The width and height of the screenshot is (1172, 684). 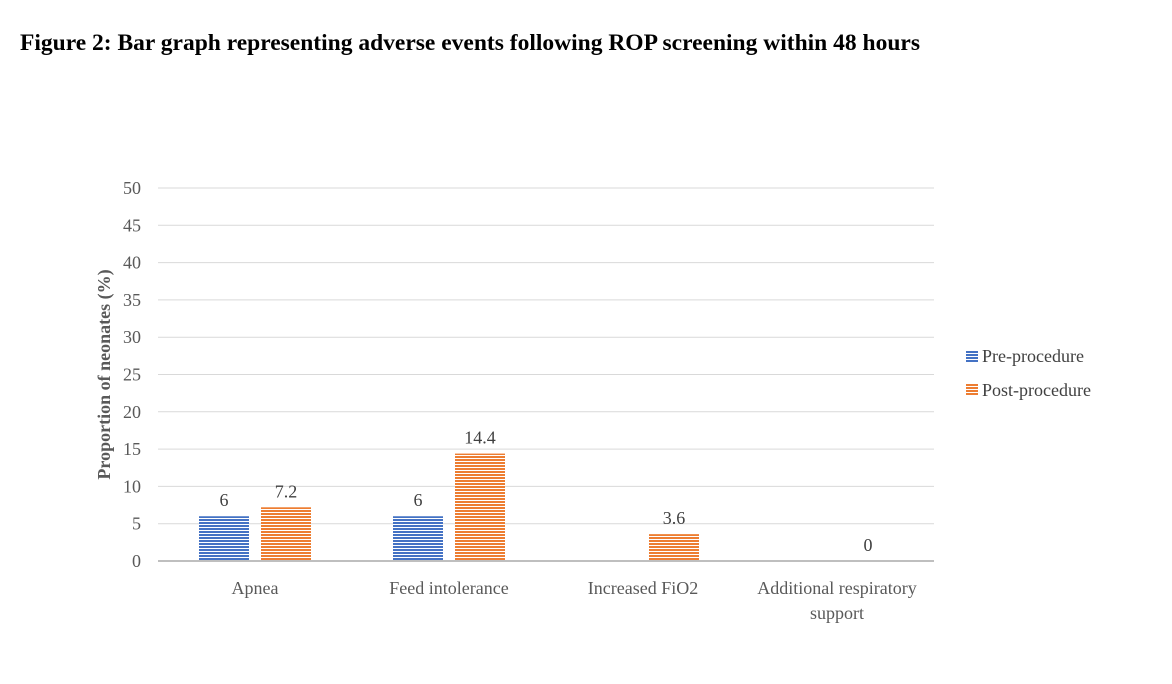 What do you see at coordinates (132, 225) in the screenshot?
I see `y-tick-label: 45` at bounding box center [132, 225].